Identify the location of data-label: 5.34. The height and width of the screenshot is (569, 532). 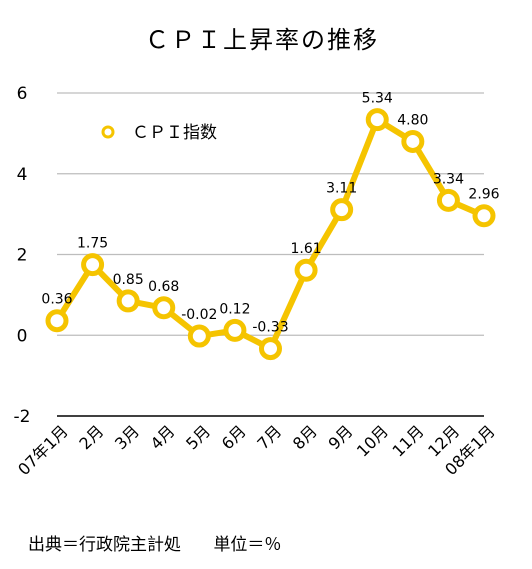
(377, 99).